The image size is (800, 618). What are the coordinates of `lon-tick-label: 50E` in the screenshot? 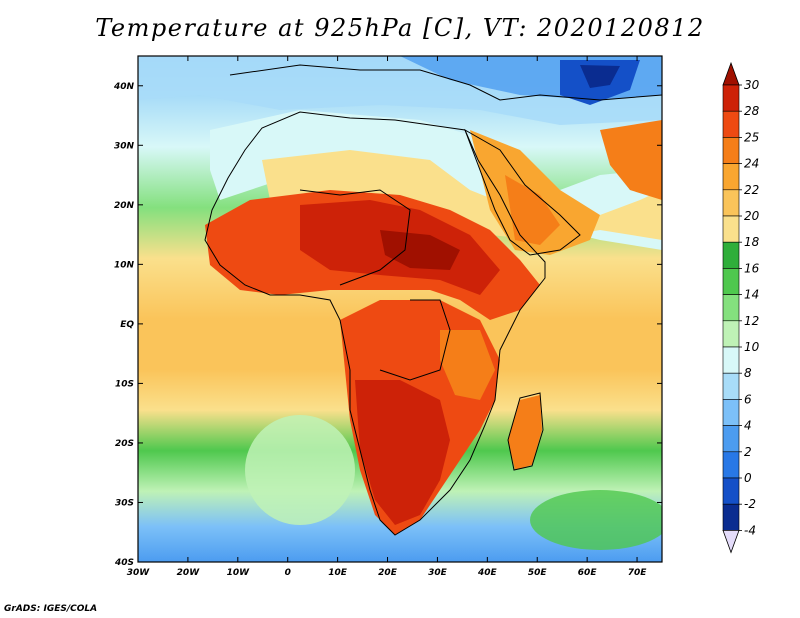 It's located at (538, 573).